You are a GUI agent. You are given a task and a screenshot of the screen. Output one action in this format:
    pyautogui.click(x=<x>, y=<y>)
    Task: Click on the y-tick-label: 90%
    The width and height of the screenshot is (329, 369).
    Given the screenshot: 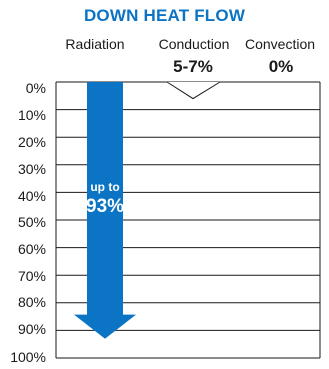 What is the action you would take?
    pyautogui.click(x=31, y=329)
    